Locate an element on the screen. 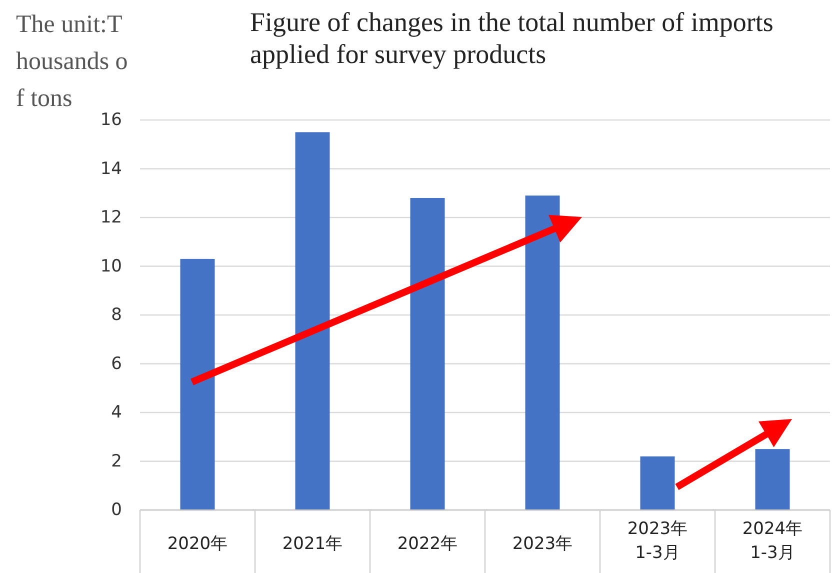 This screenshot has width=834, height=573. y-tick-label: 2 is located at coordinates (116, 461).